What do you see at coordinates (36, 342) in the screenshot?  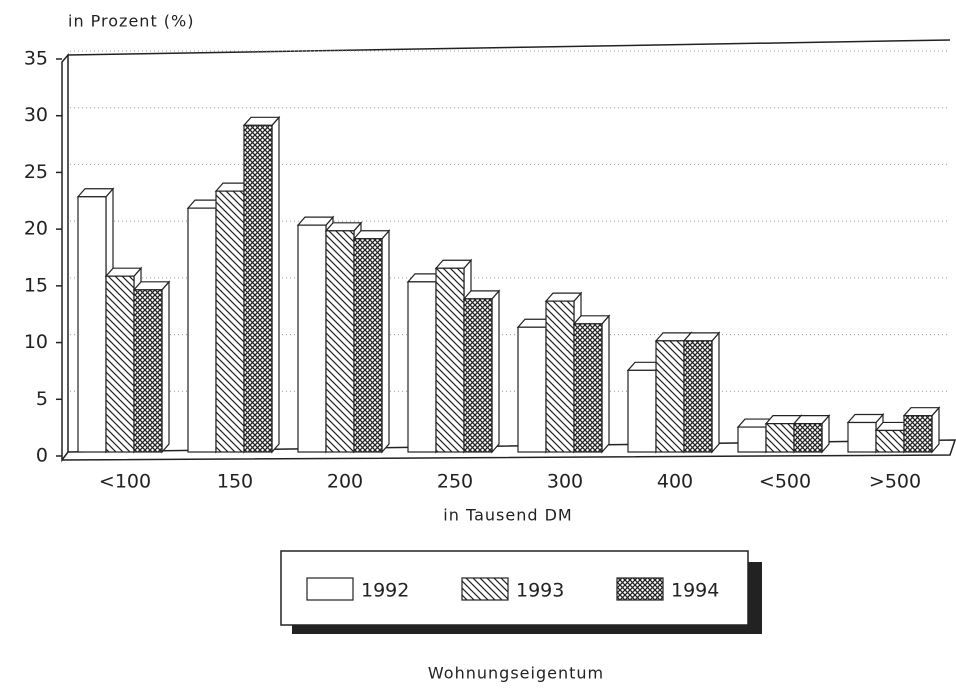 I see `y-tick-label: 10` at bounding box center [36, 342].